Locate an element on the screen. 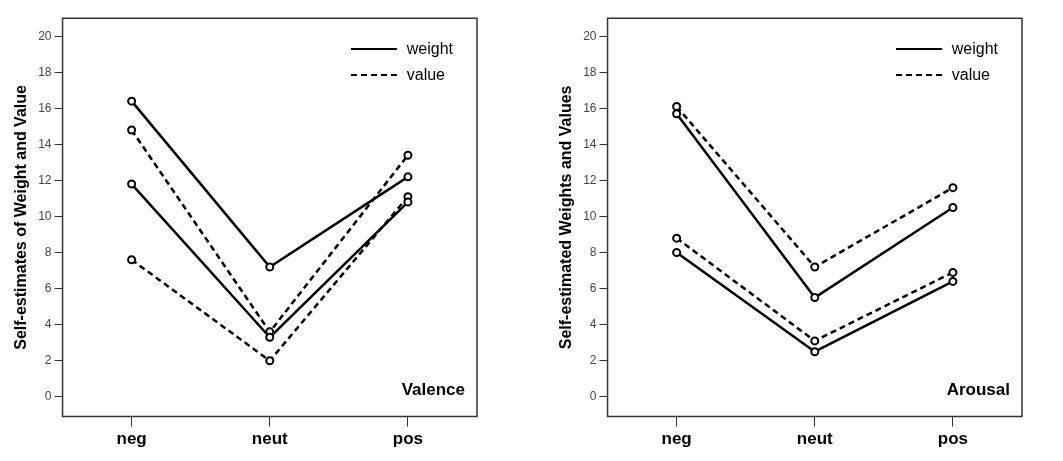  annotation: Arousal is located at coordinates (978, 389).